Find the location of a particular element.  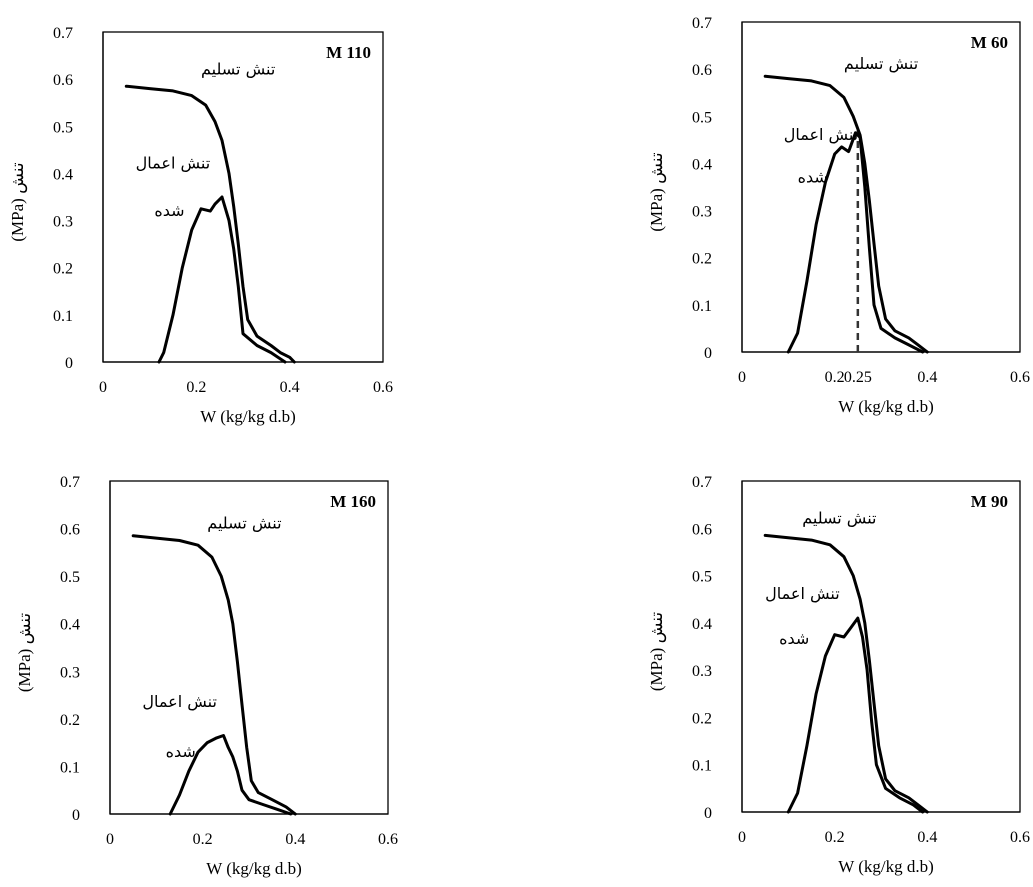

panel-title: M 110 is located at coordinates (348, 52).